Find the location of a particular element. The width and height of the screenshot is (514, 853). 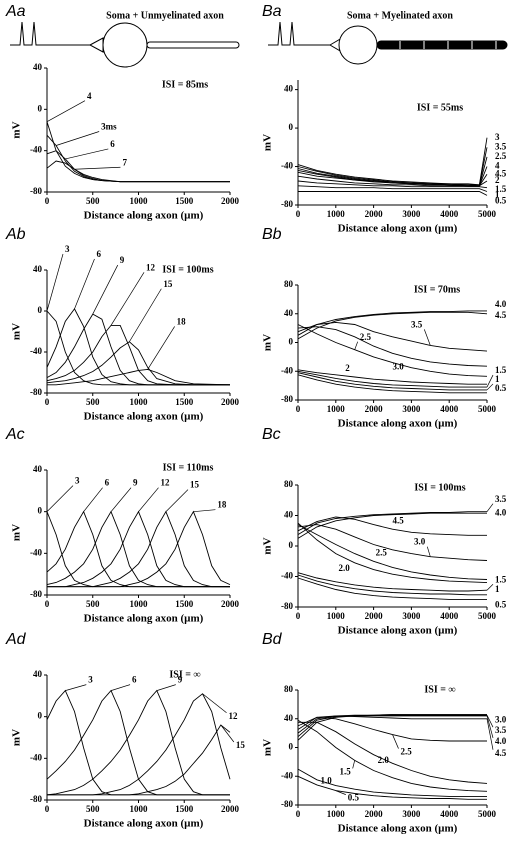

annotation: ISI = 100ms is located at coordinates (187, 269).